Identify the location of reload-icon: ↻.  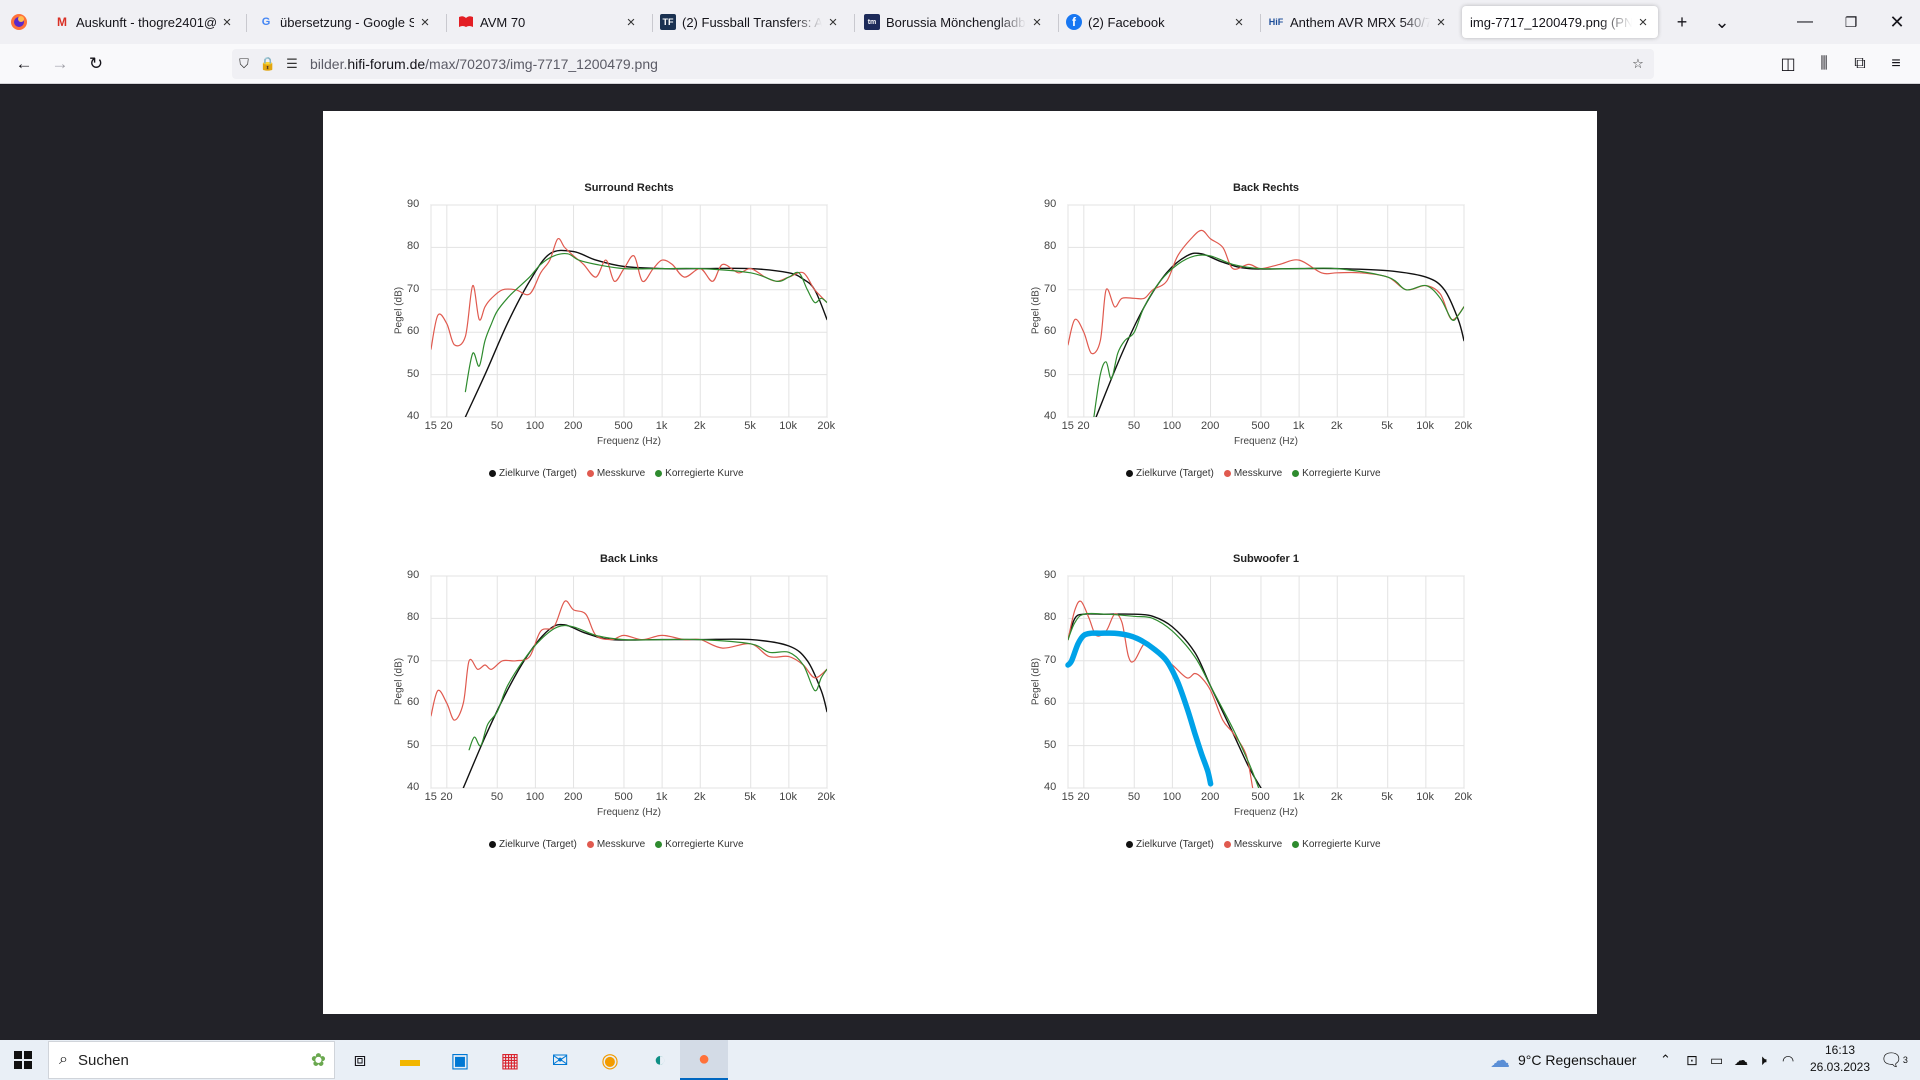
(96, 63).